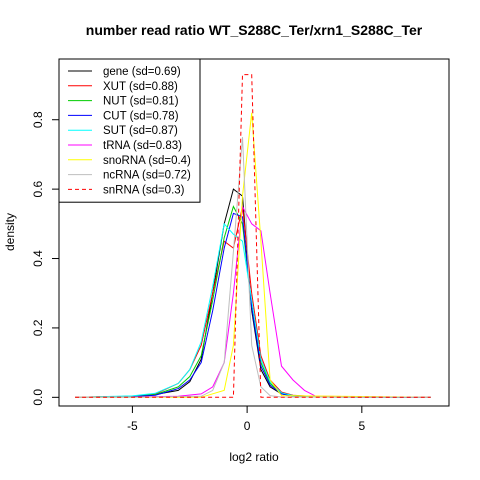  Describe the element at coordinates (142, 72) in the screenshot. I see `legend-label: gene (sd=0.69)` at that location.